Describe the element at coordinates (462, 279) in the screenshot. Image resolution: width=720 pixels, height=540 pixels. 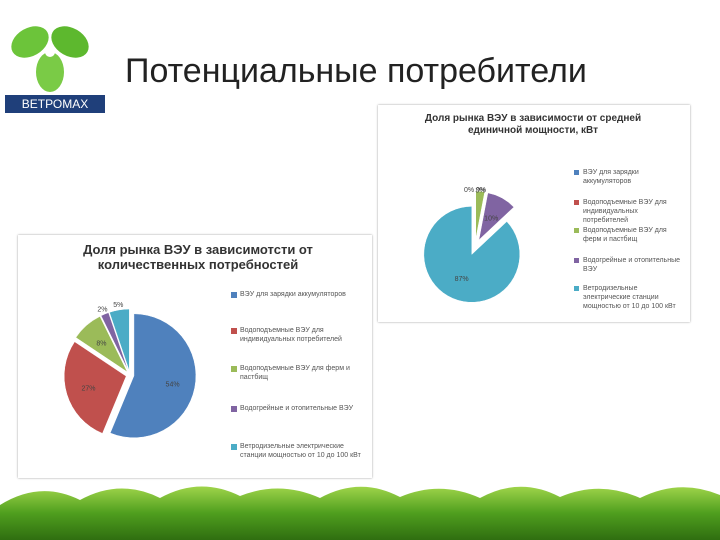
I see `value-label: 87%` at that location.